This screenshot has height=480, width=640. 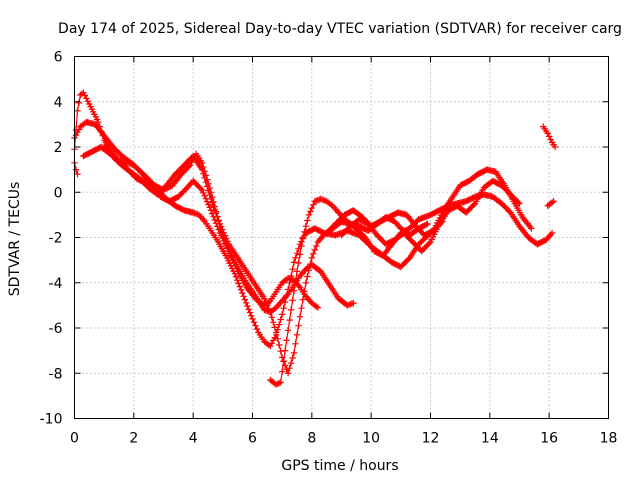 What do you see at coordinates (609, 439) in the screenshot?
I see `x-tick-label: 18` at bounding box center [609, 439].